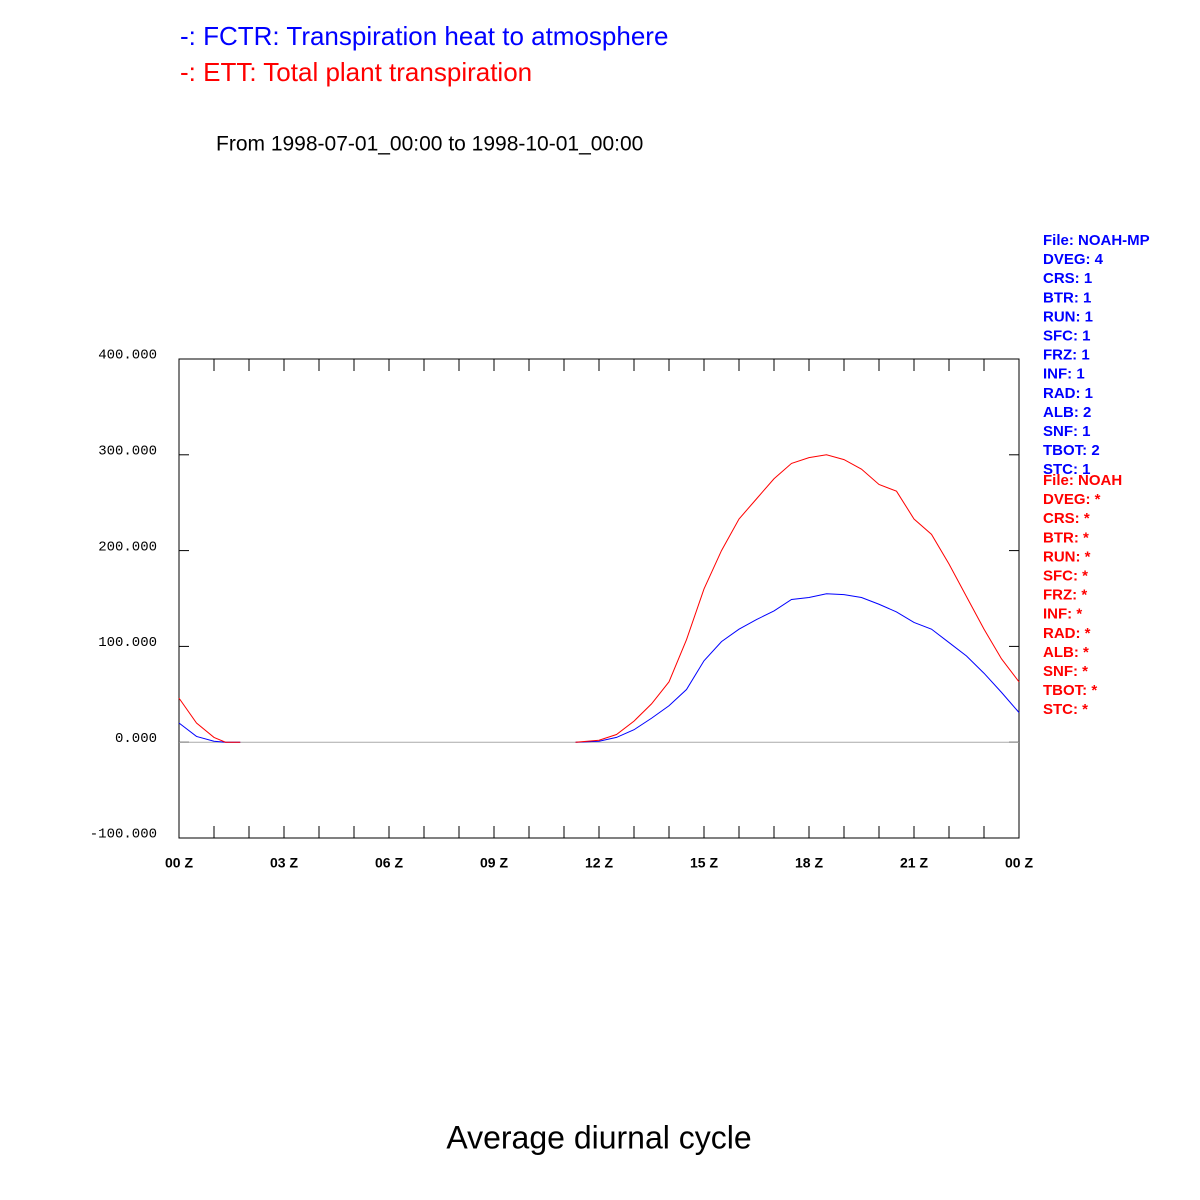  I want to click on x-tick-label: 21 Z, so click(914, 863).